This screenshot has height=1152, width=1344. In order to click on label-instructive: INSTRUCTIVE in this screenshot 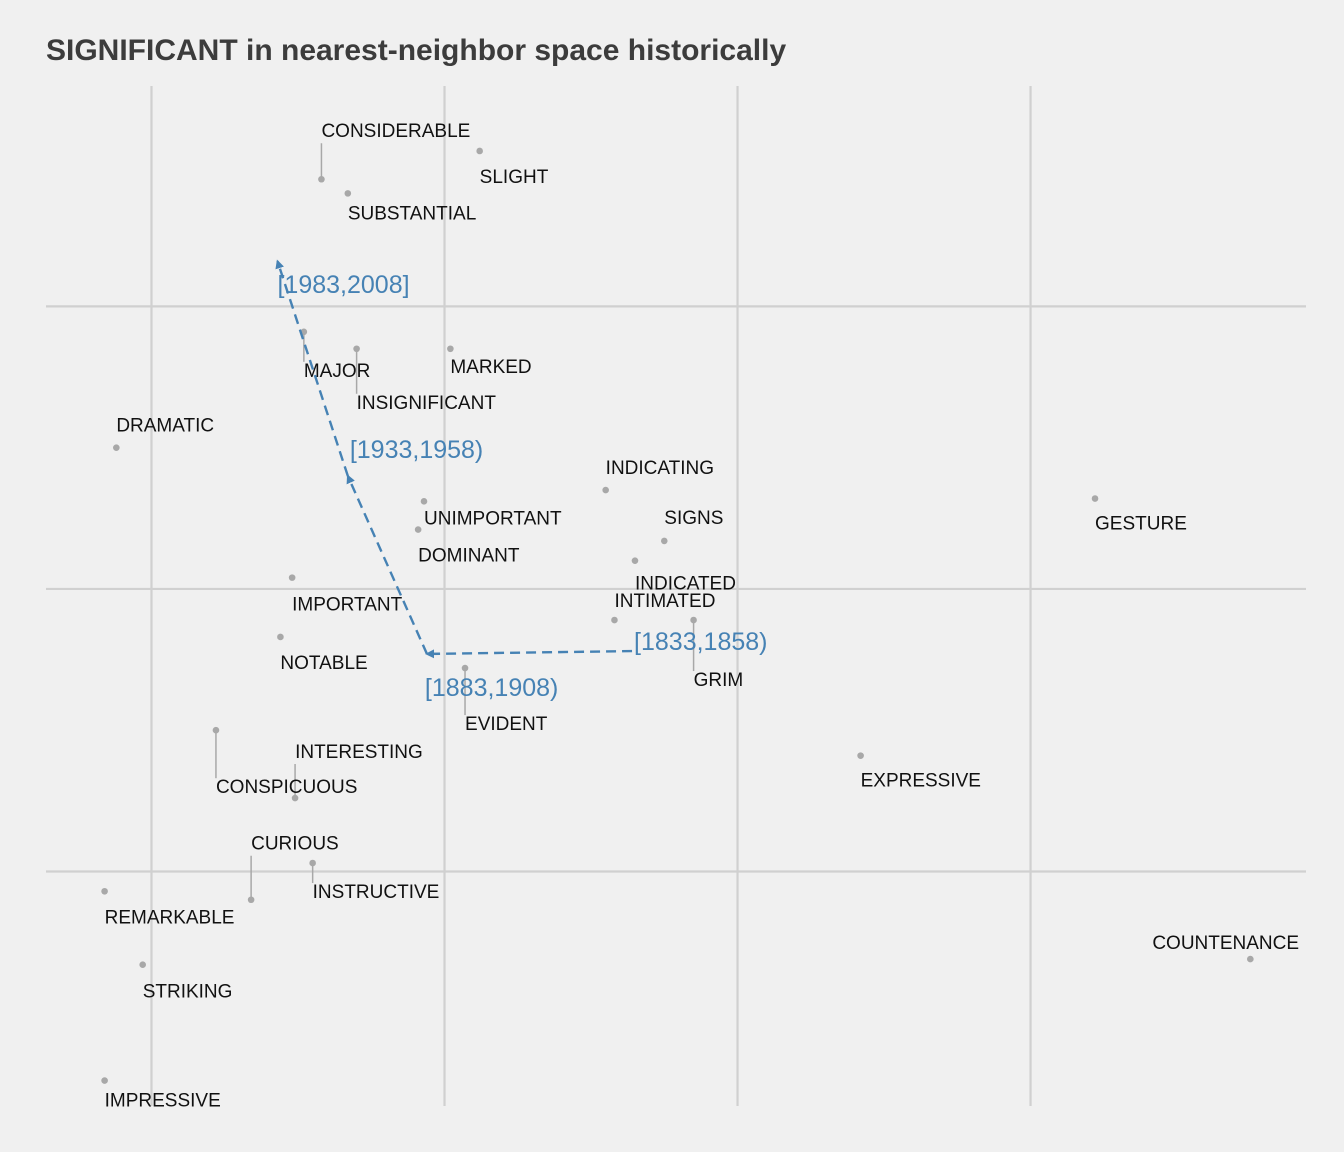, I will do `click(376, 892)`.